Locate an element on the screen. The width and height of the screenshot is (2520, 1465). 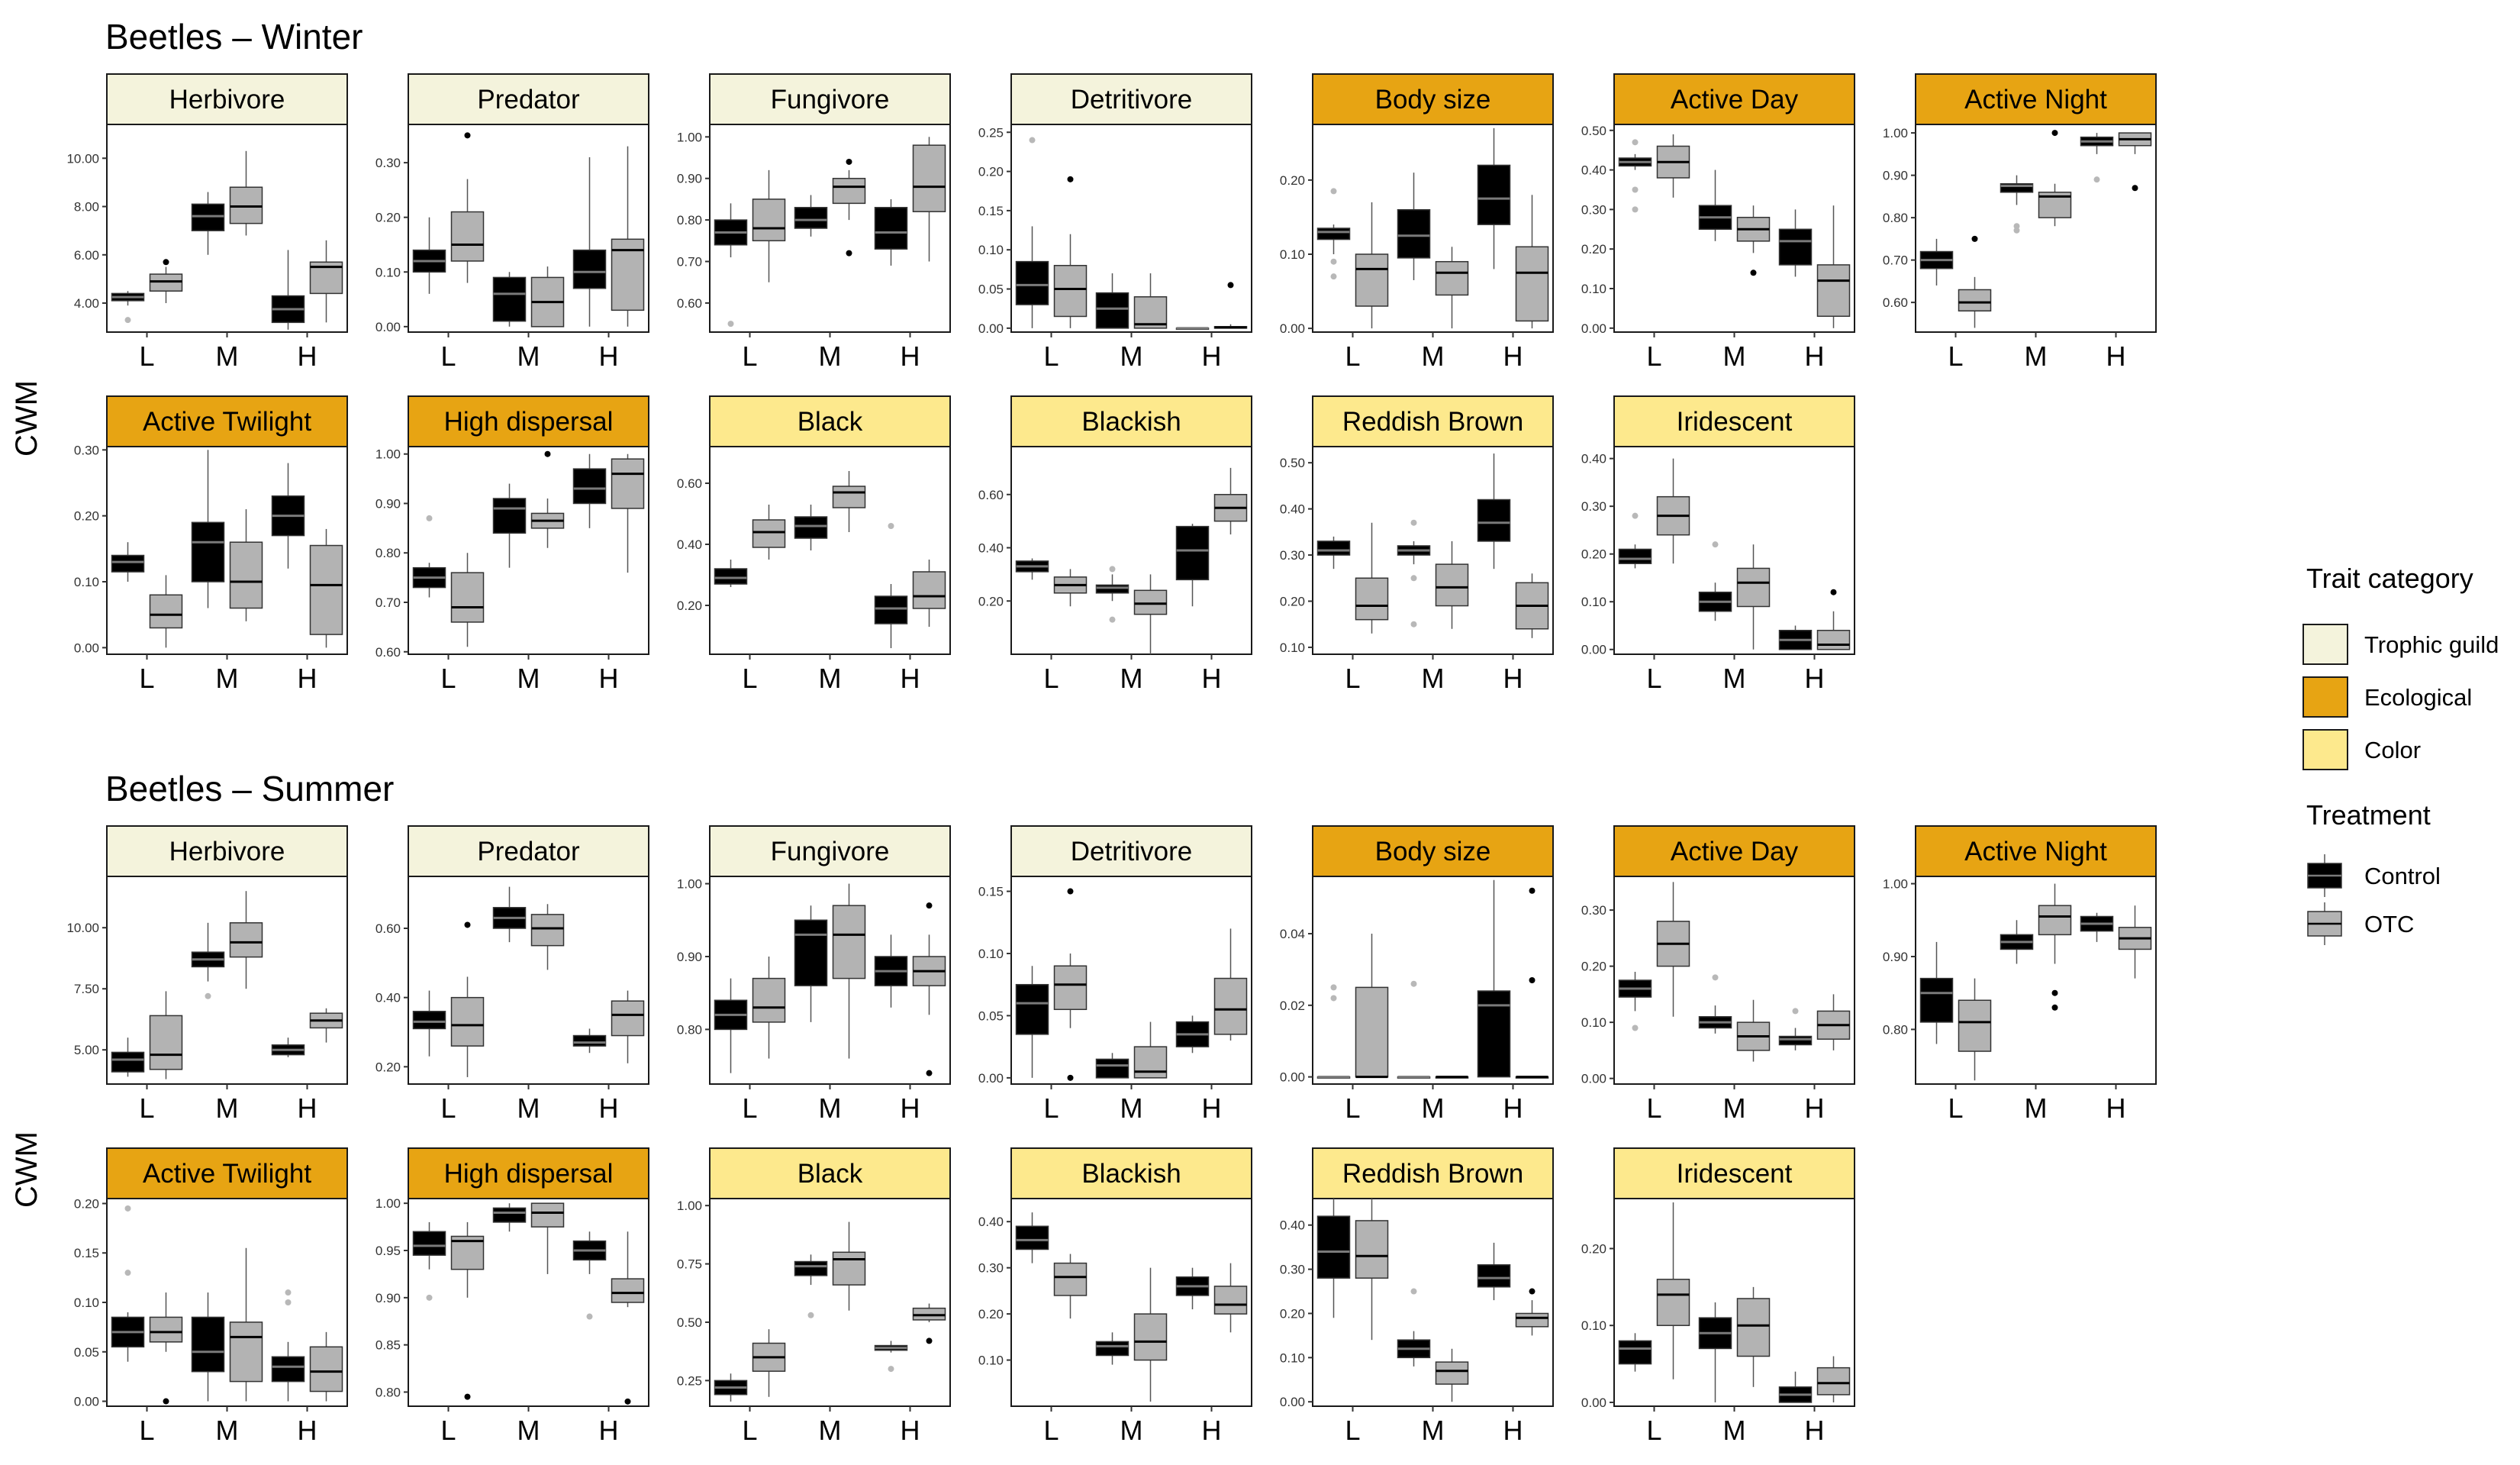
panel-title: Active Twilight is located at coordinates (227, 1174).